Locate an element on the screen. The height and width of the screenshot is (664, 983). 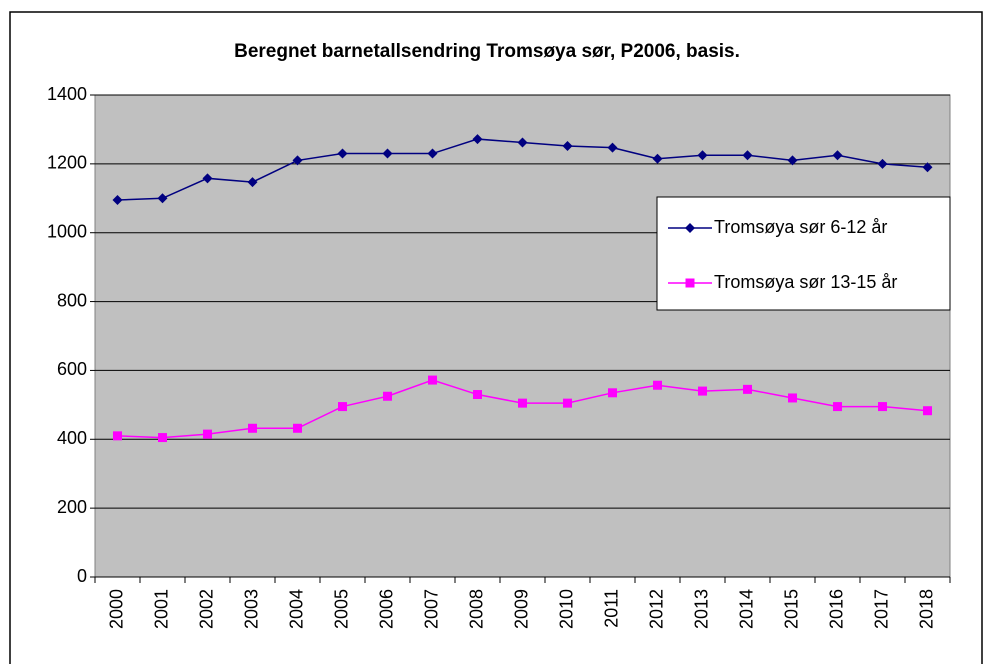
x-tick-label: 2013 is located at coordinates (701, 609).